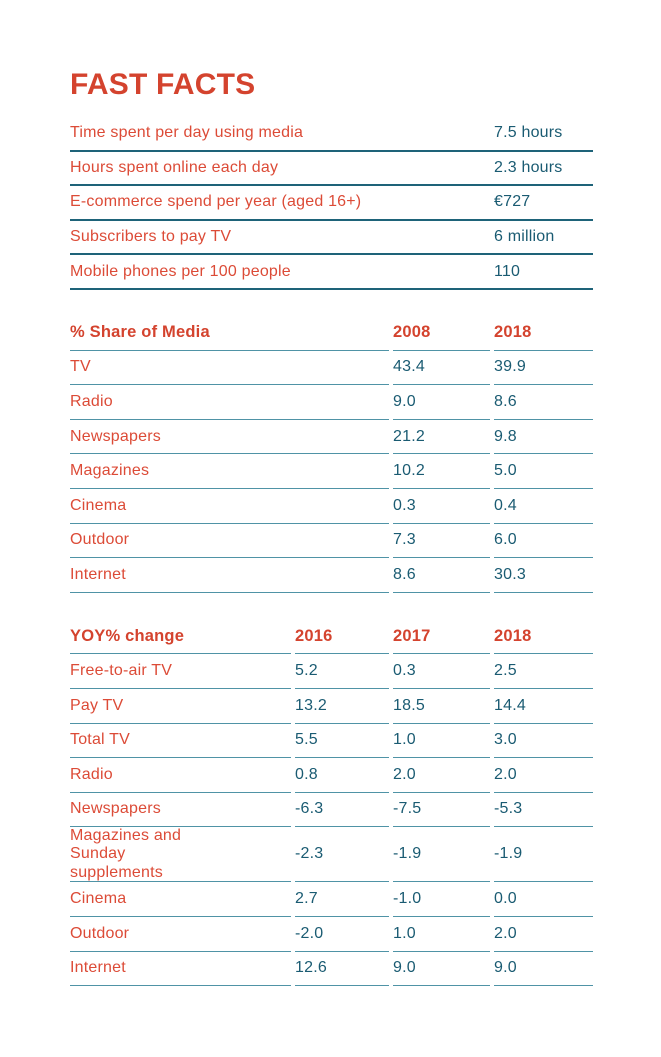  Describe the element at coordinates (342, 900) in the screenshot. I see `cell-value: 2.7` at that location.